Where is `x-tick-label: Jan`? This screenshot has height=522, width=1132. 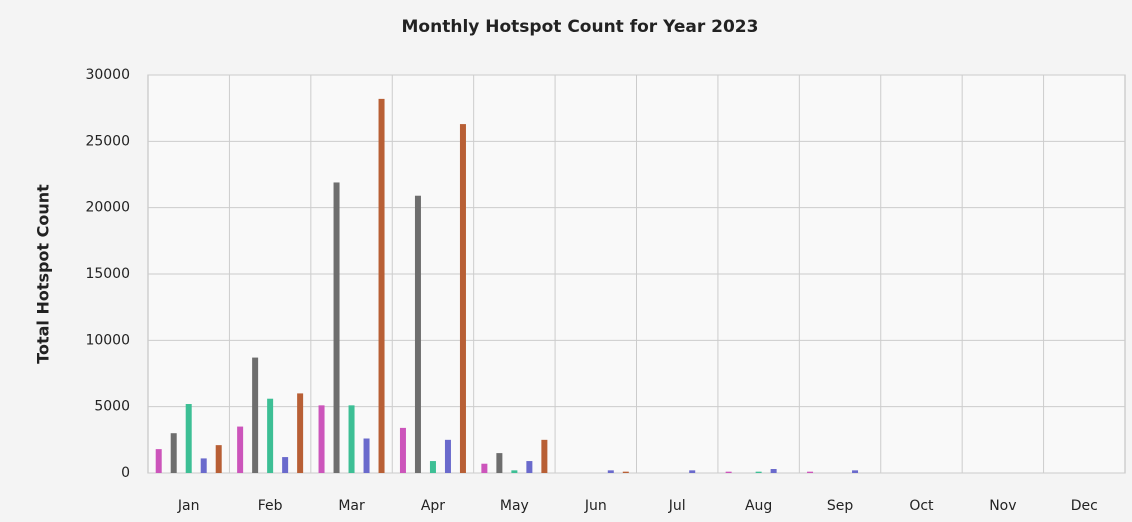 x-tick-label: Jan is located at coordinates (188, 506).